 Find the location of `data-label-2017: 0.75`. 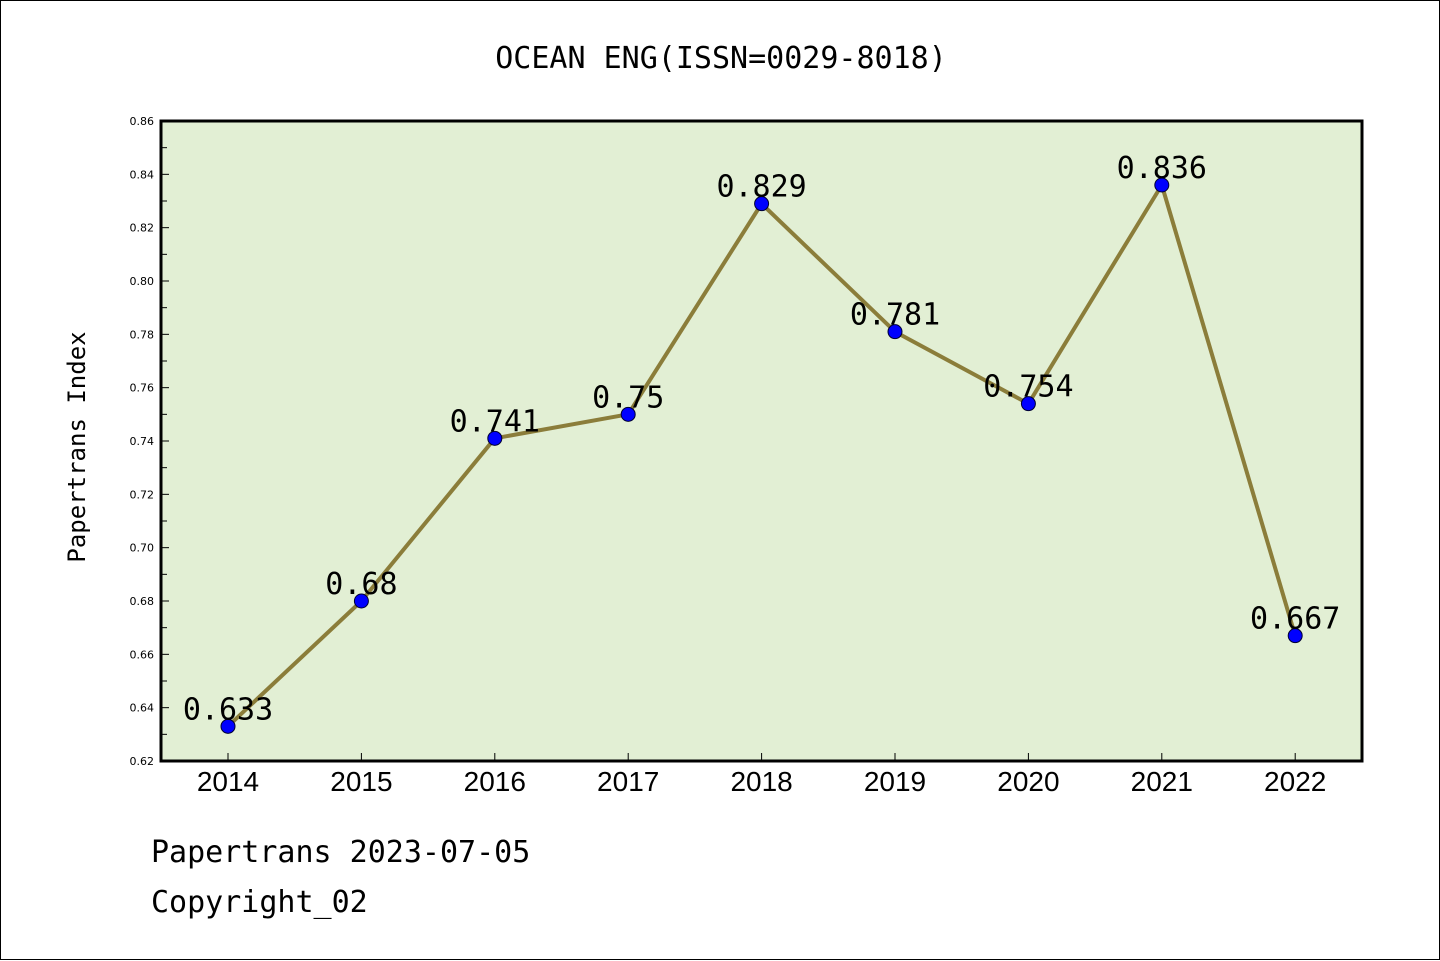

data-label-2017: 0.75 is located at coordinates (628, 397).